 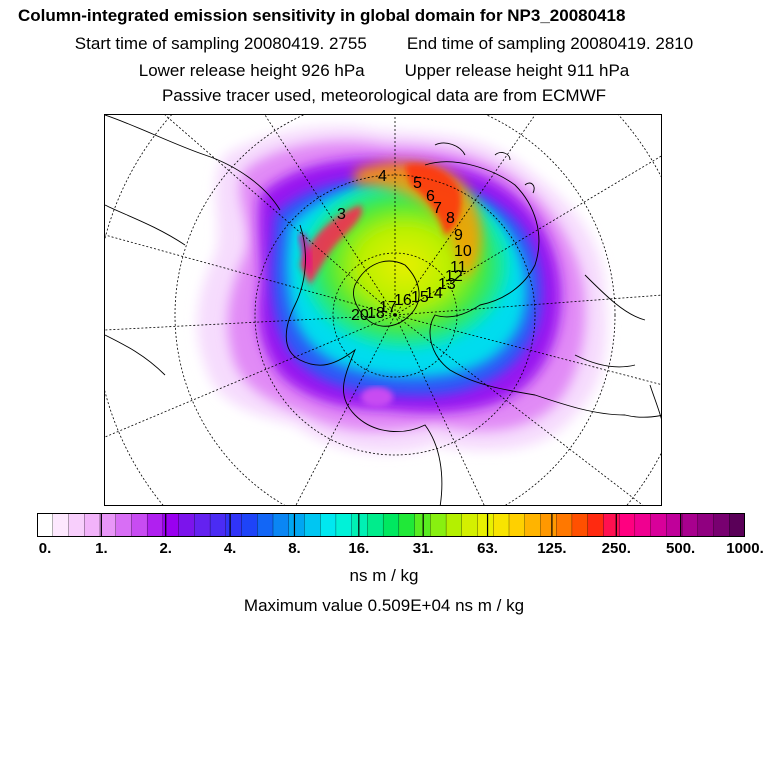 What do you see at coordinates (377, 397) in the screenshot?
I see `field-purple-spot` at bounding box center [377, 397].